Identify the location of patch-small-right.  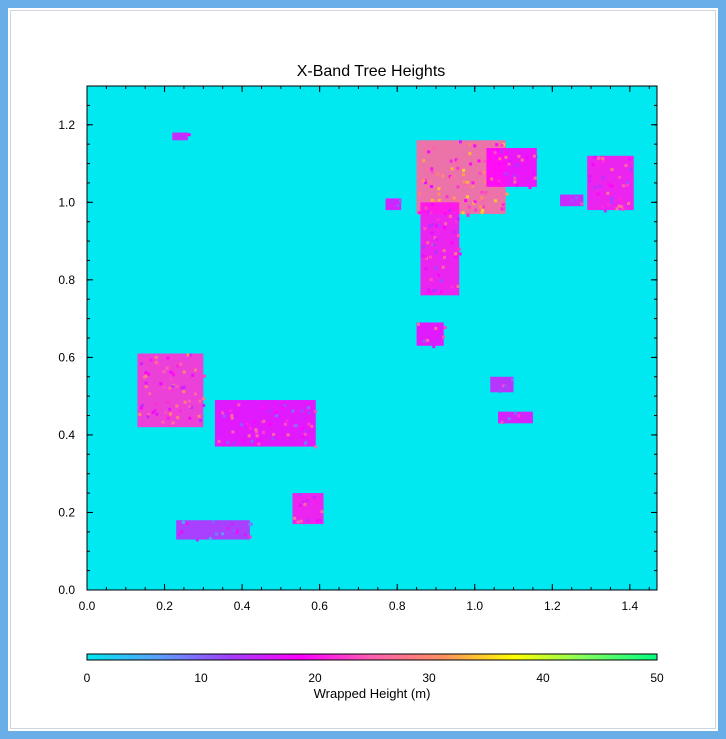
(572, 200).